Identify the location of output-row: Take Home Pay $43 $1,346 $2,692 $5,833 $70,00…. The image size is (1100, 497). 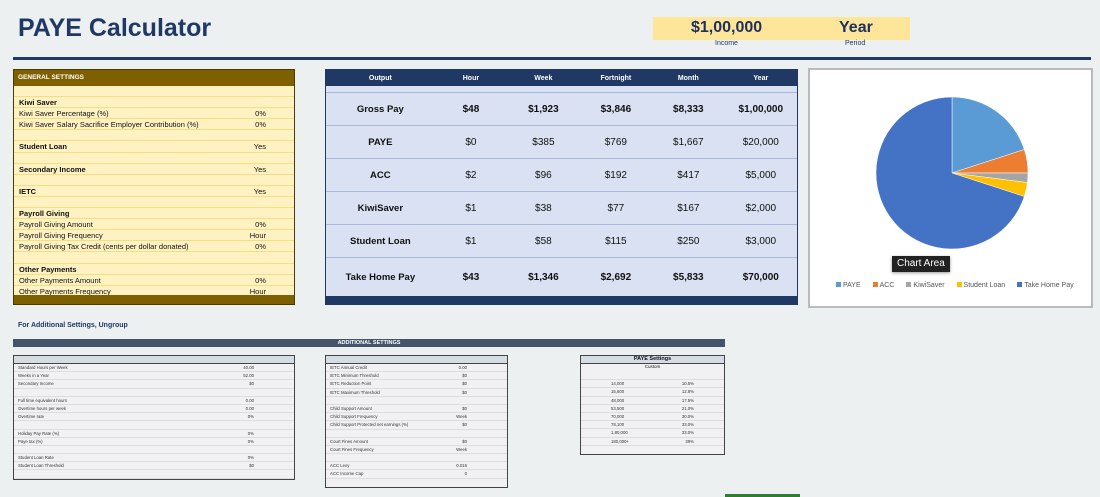
(561, 278).